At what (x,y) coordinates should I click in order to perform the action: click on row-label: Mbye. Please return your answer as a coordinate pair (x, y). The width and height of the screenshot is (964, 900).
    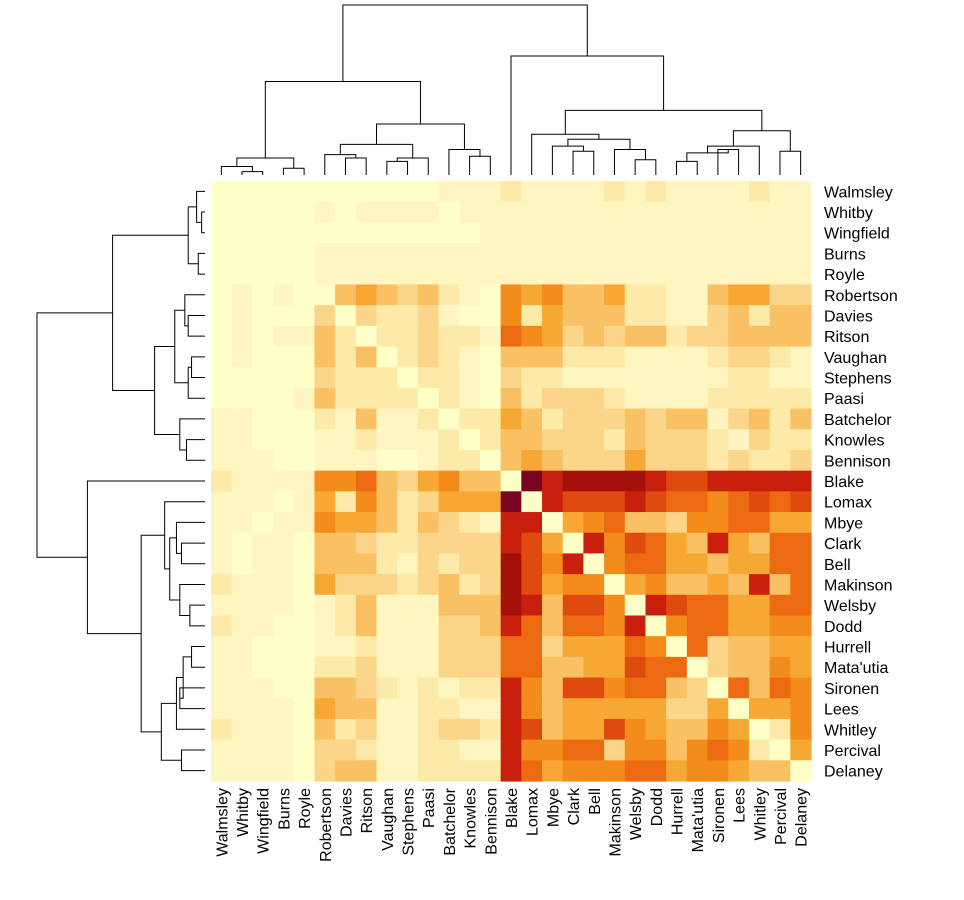
    Looking at the image, I should click on (843, 523).